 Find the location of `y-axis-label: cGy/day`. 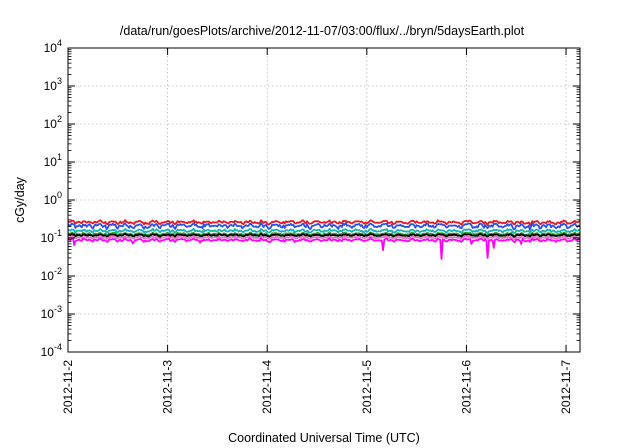

y-axis-label: cGy/day is located at coordinates (20, 199).